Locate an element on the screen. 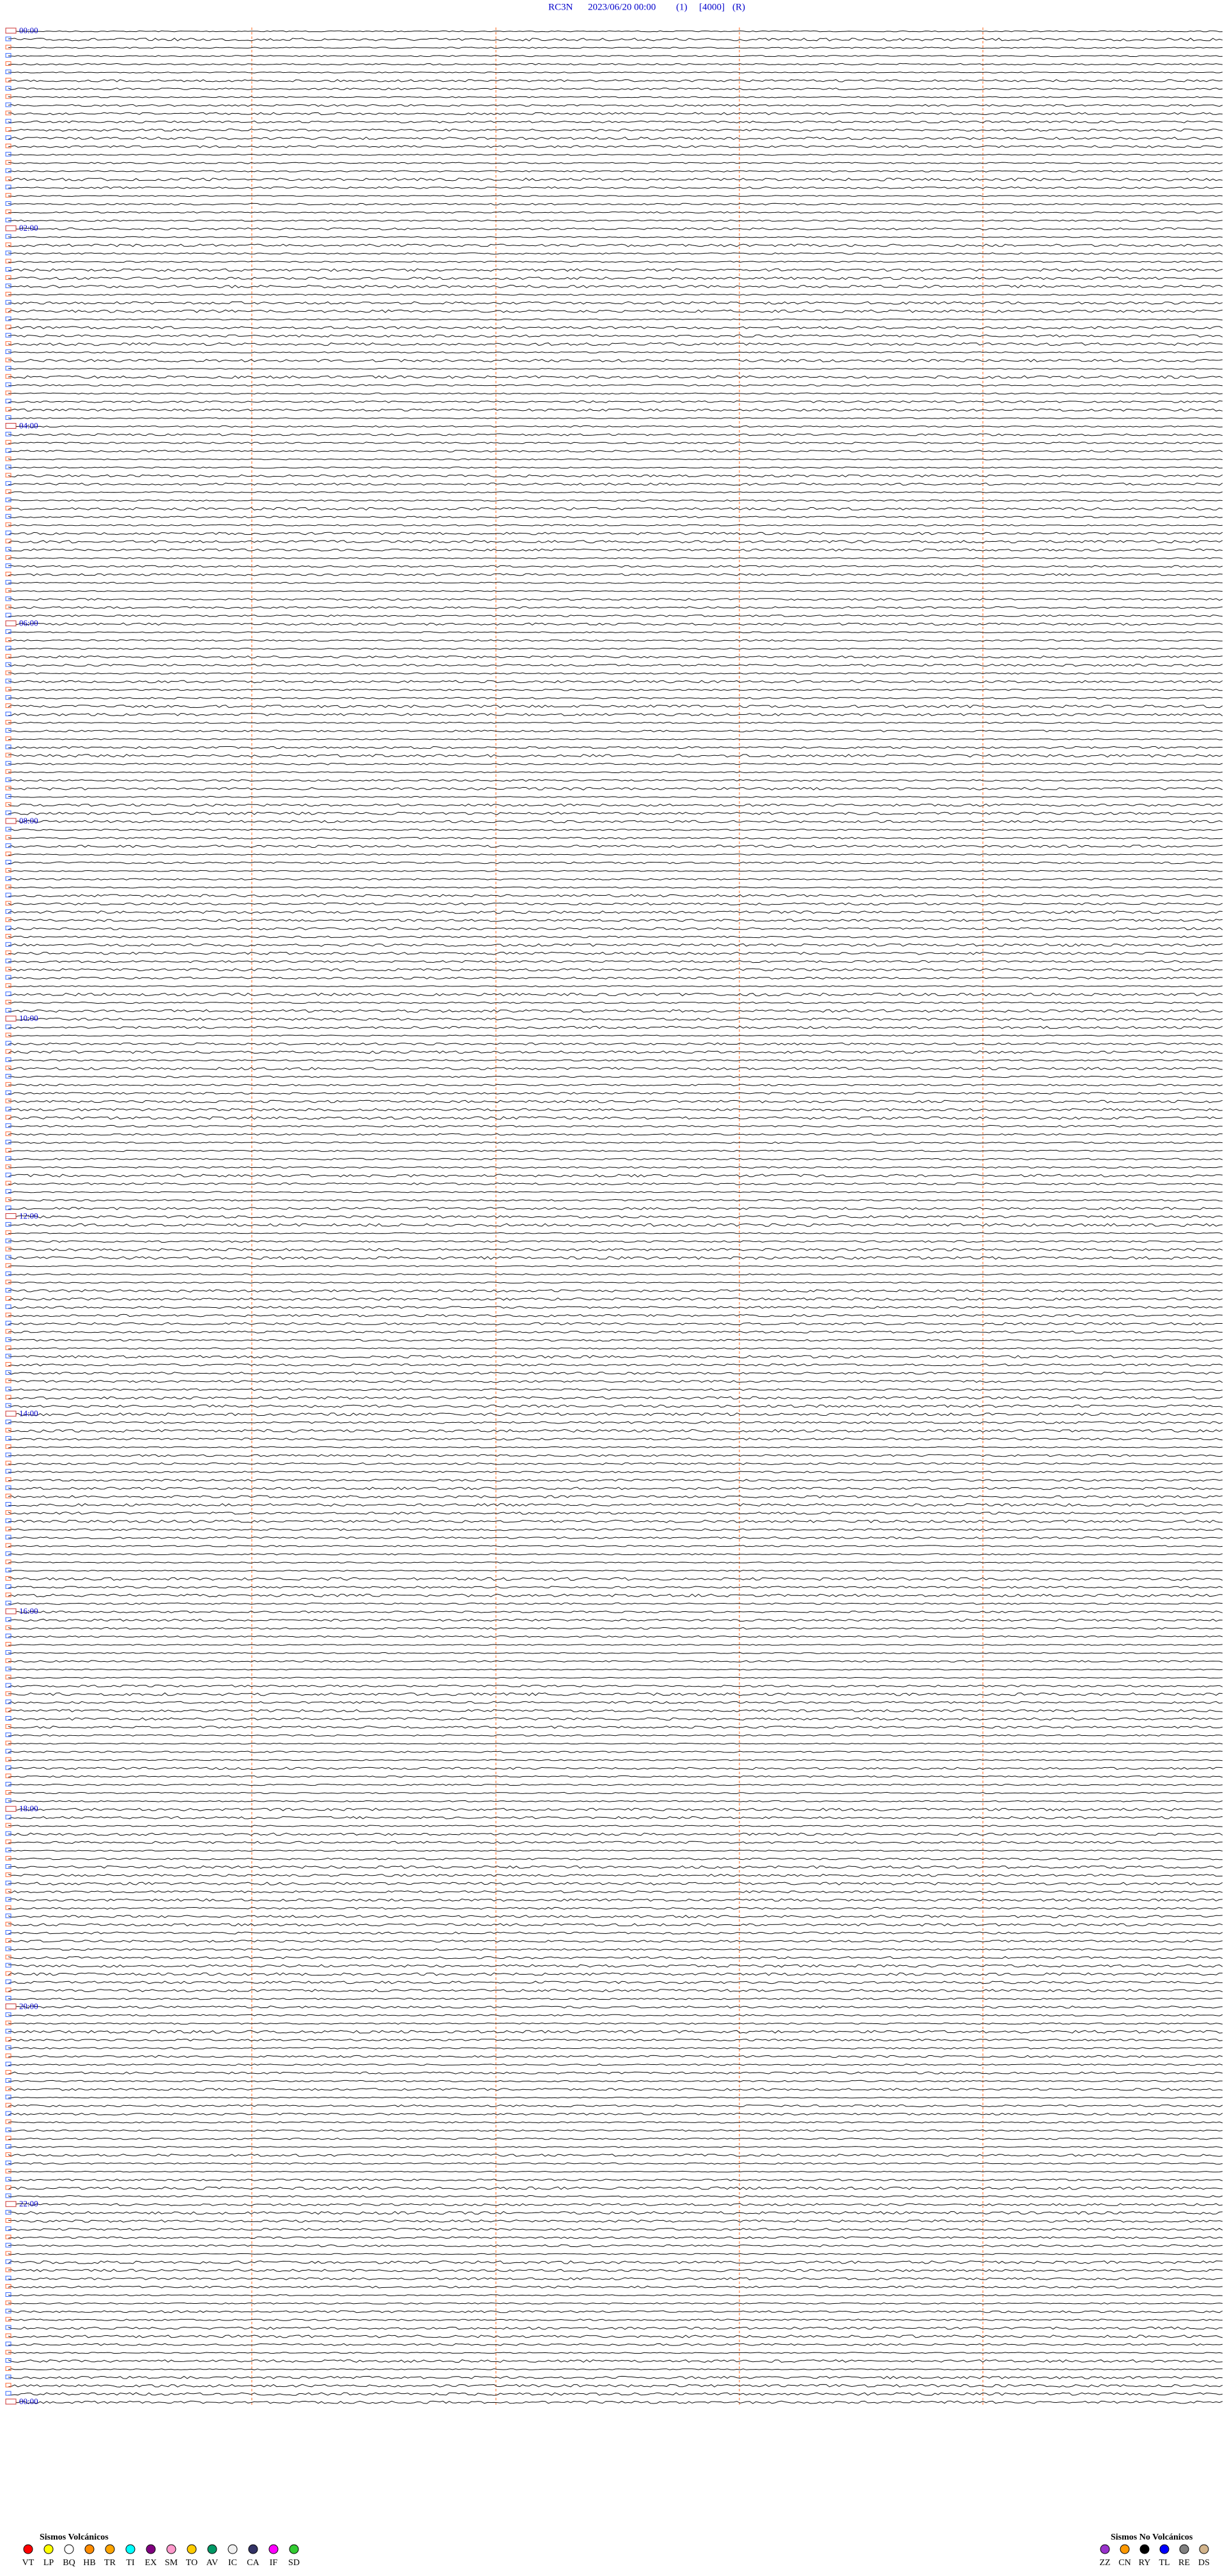  header: RC3N 2023/06/20 00:00 (1) [4000] (R) is located at coordinates (646, 7).